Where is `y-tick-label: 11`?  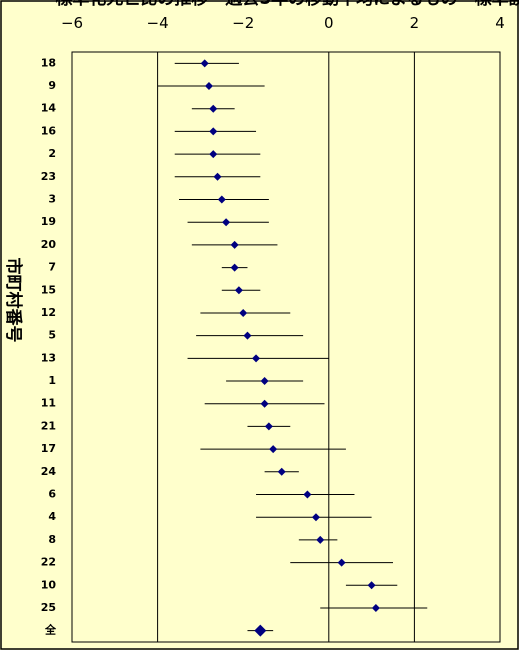 y-tick-label: 11 is located at coordinates (48, 403).